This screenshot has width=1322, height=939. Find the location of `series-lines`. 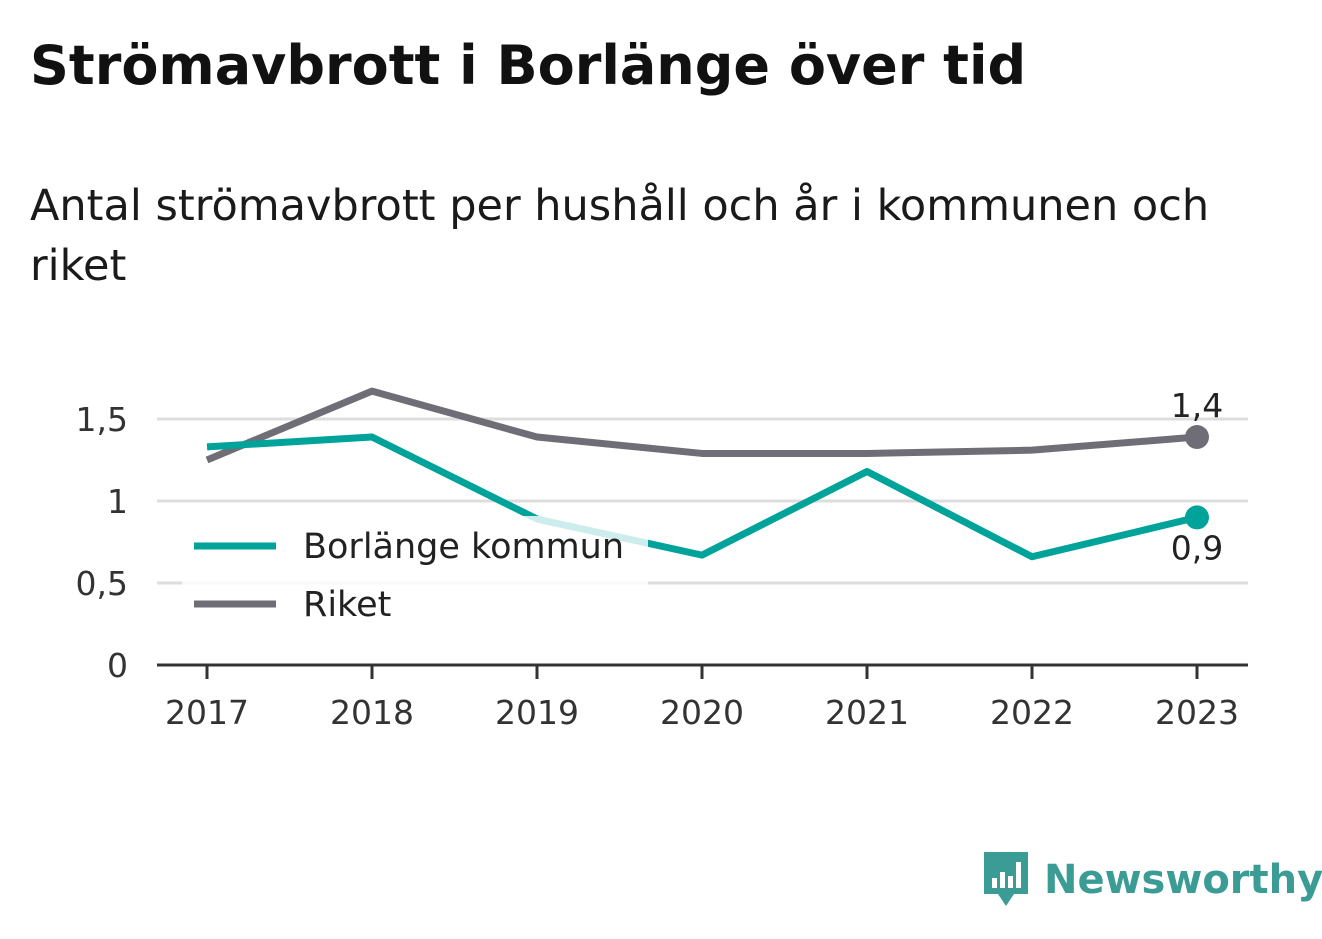

series-lines is located at coordinates (707, 474).